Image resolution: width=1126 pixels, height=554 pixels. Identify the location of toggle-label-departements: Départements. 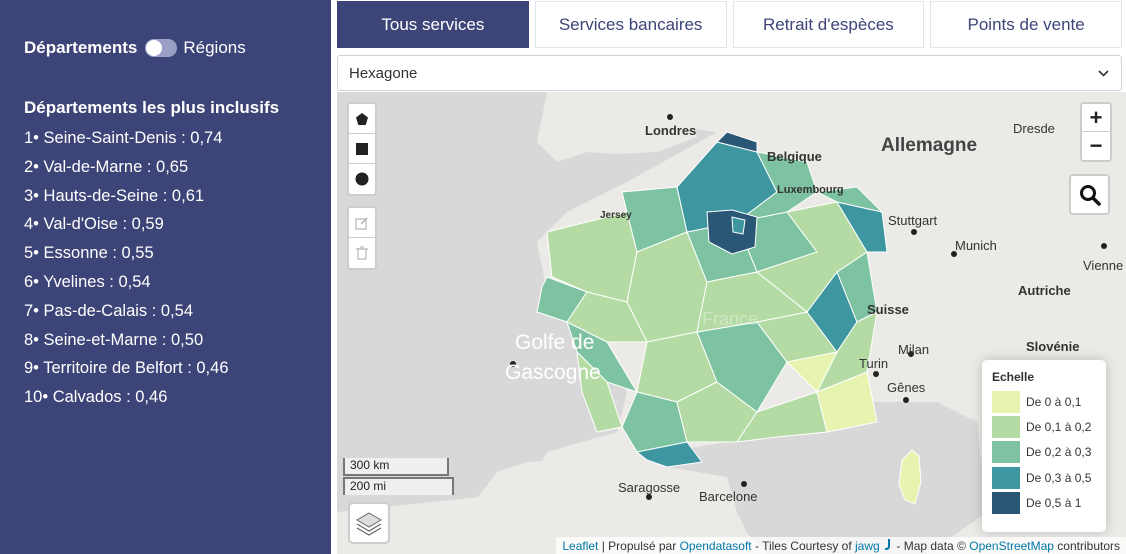
(81, 47).